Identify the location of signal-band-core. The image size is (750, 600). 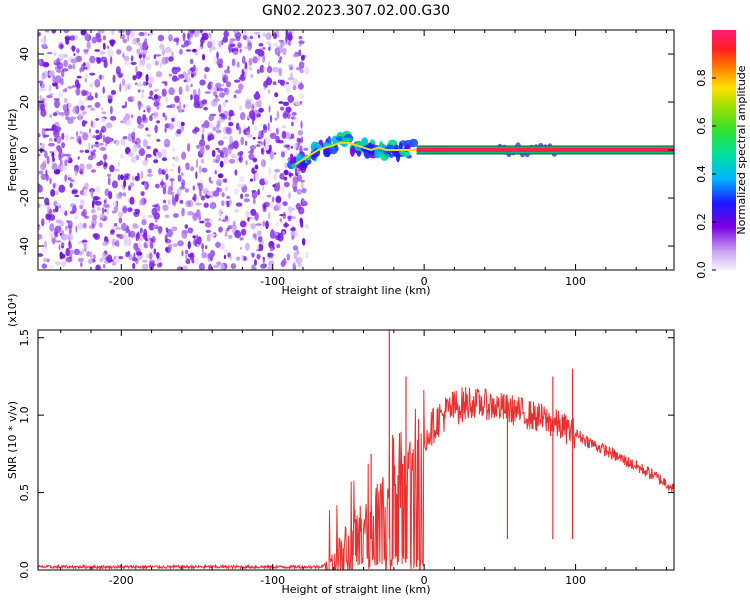
(545, 150).